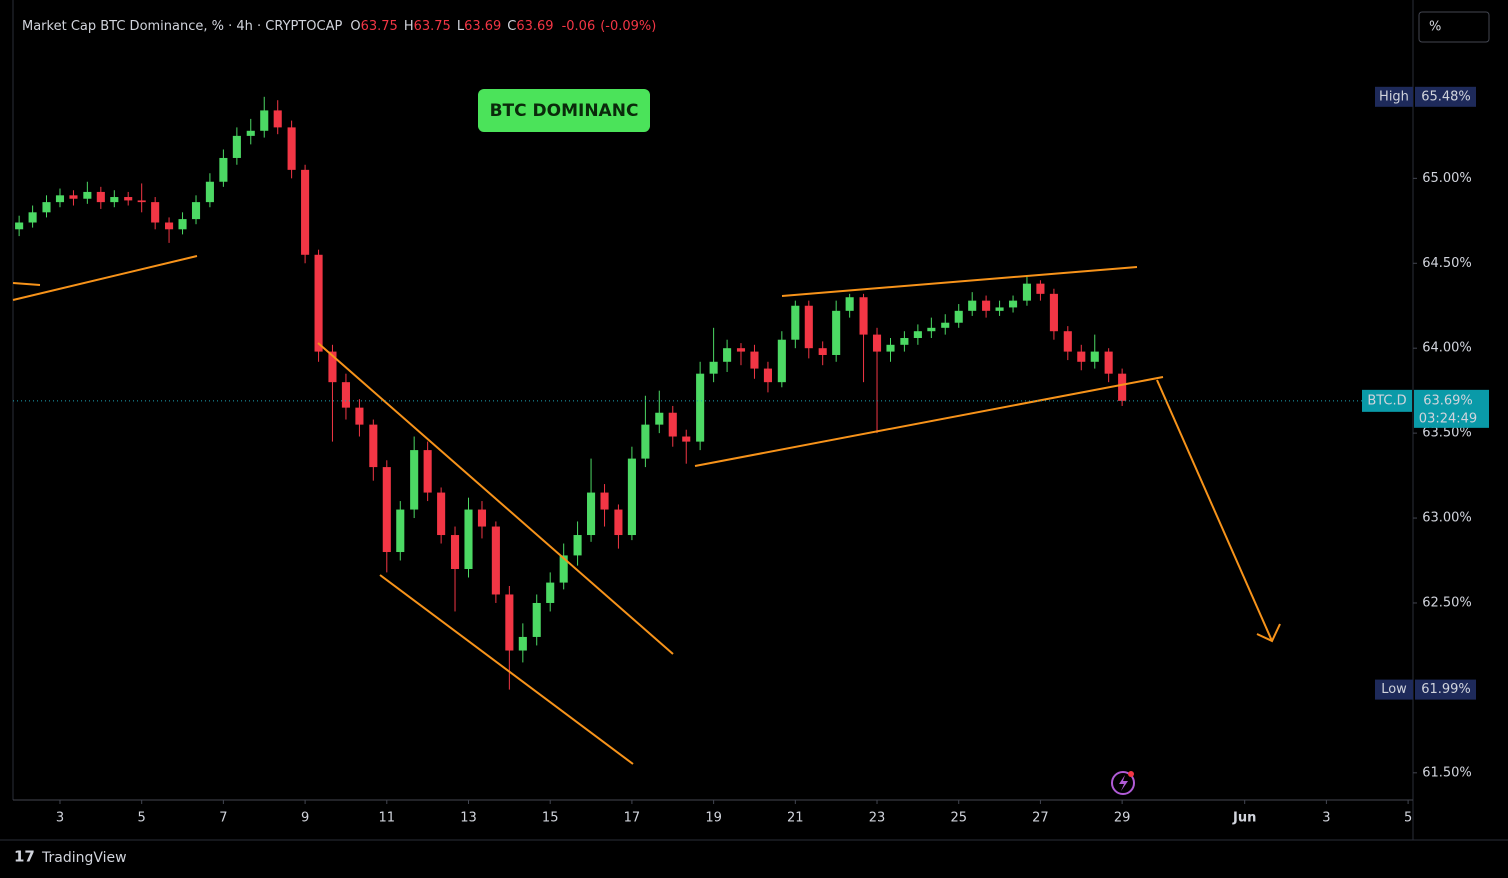 The height and width of the screenshot is (878, 1508). I want to click on last-price-name: BTC.D, so click(1386, 400).